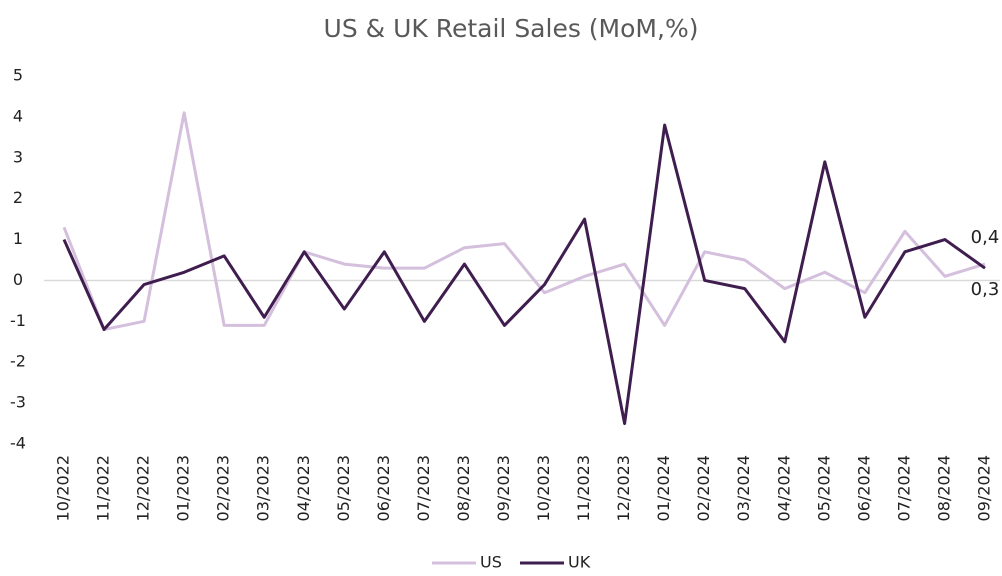 The height and width of the screenshot is (576, 1002). I want to click on x-tick-label: 08/2023, so click(463, 488).